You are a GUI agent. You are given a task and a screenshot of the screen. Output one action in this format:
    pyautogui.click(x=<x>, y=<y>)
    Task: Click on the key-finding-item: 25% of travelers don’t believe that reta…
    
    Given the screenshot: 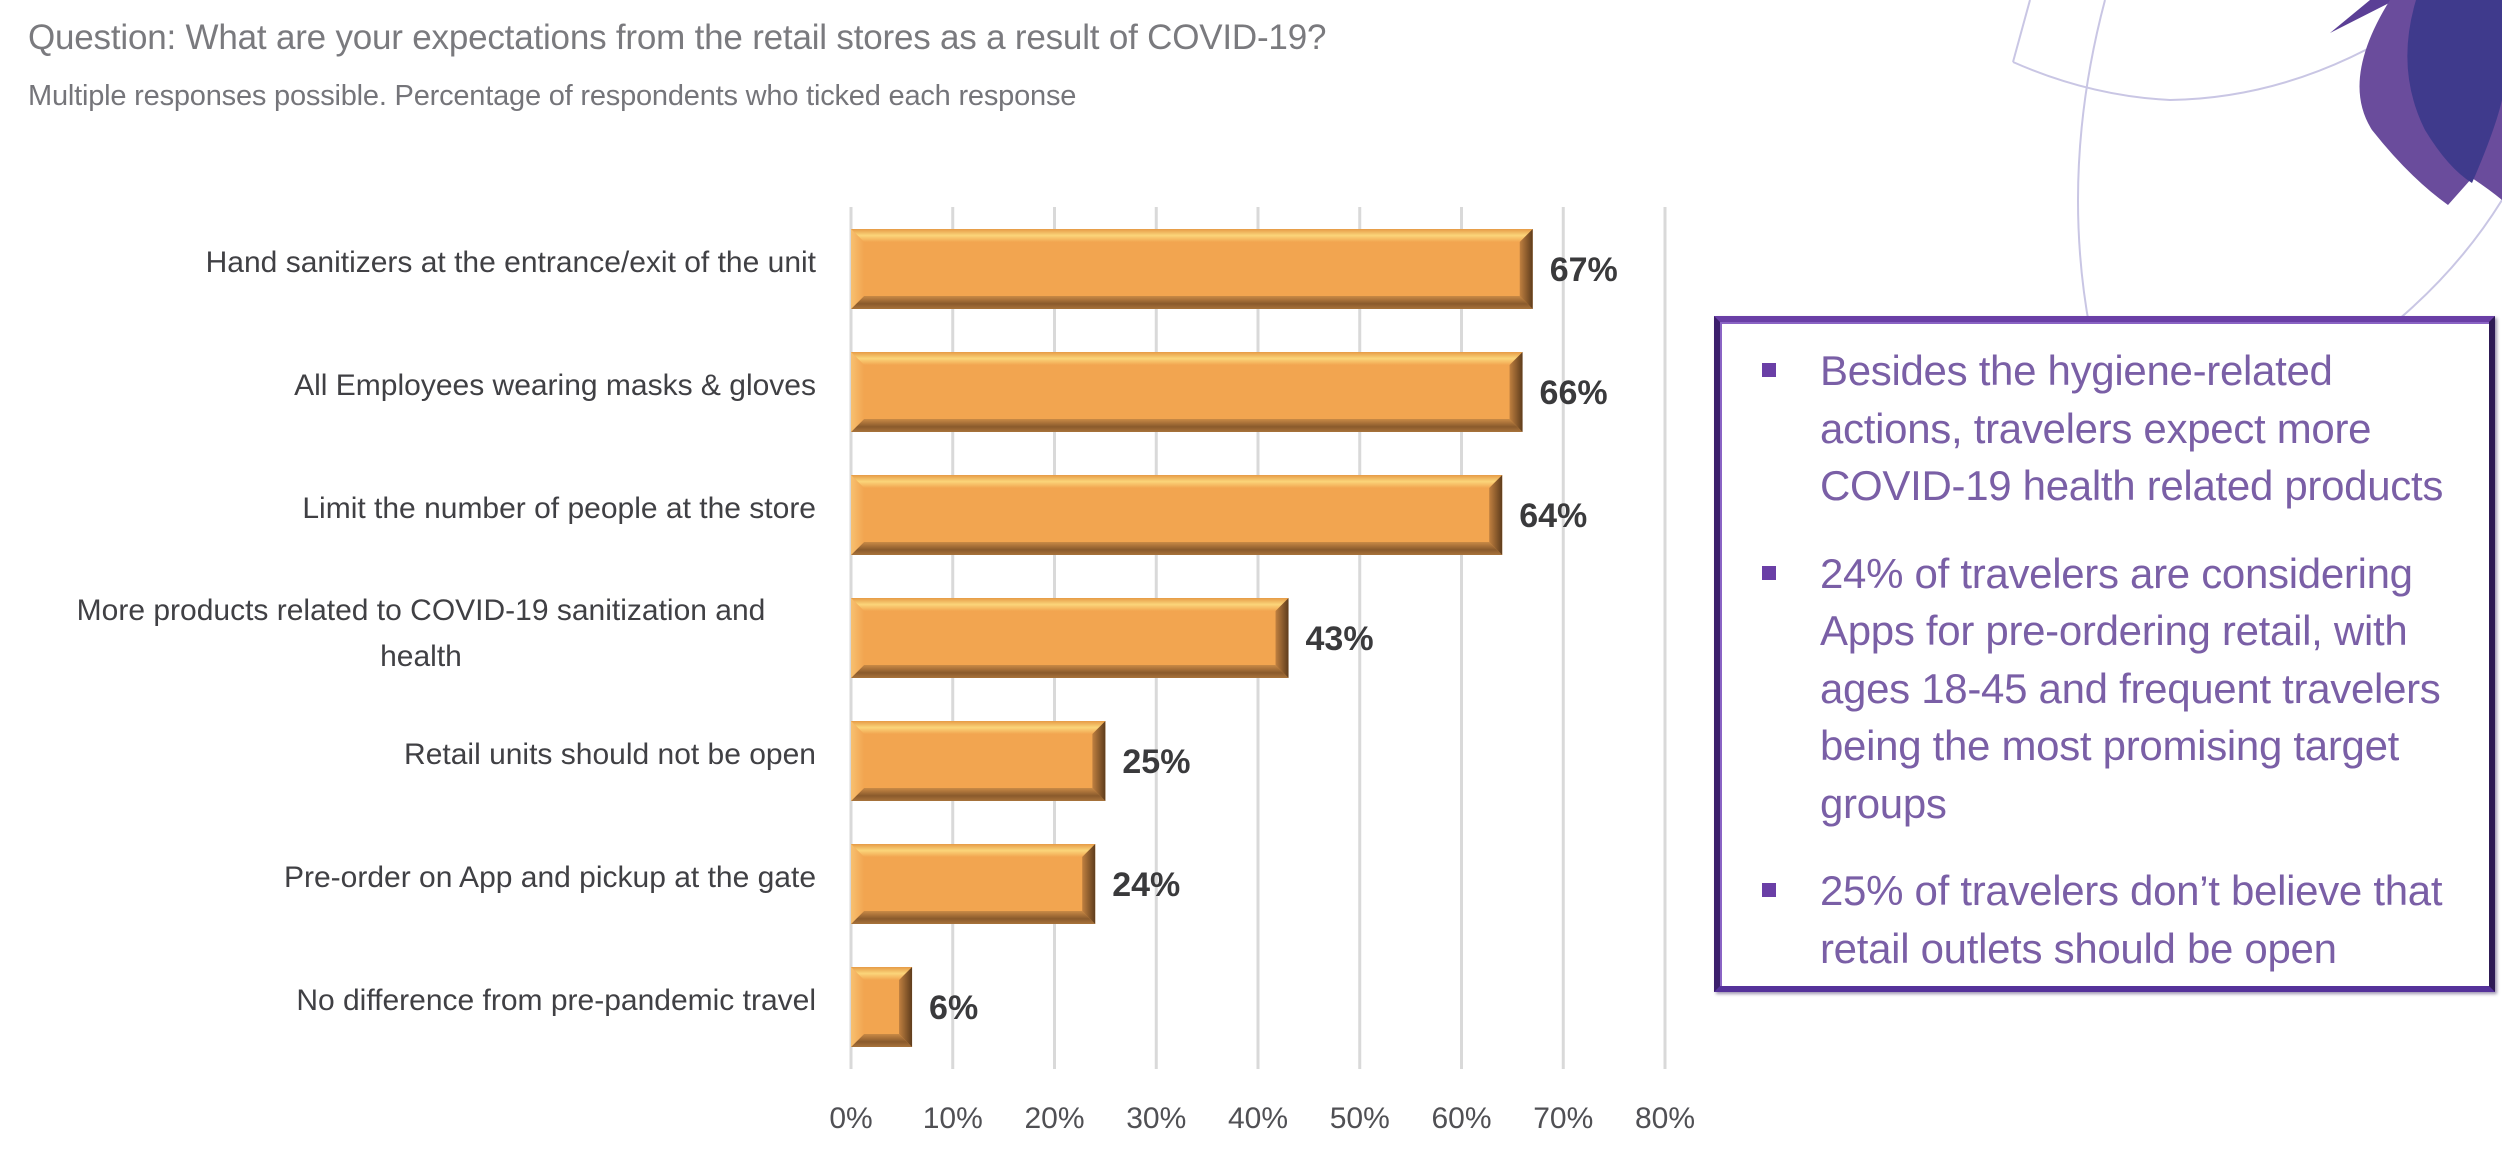 What is the action you would take?
    pyautogui.click(x=2099, y=919)
    